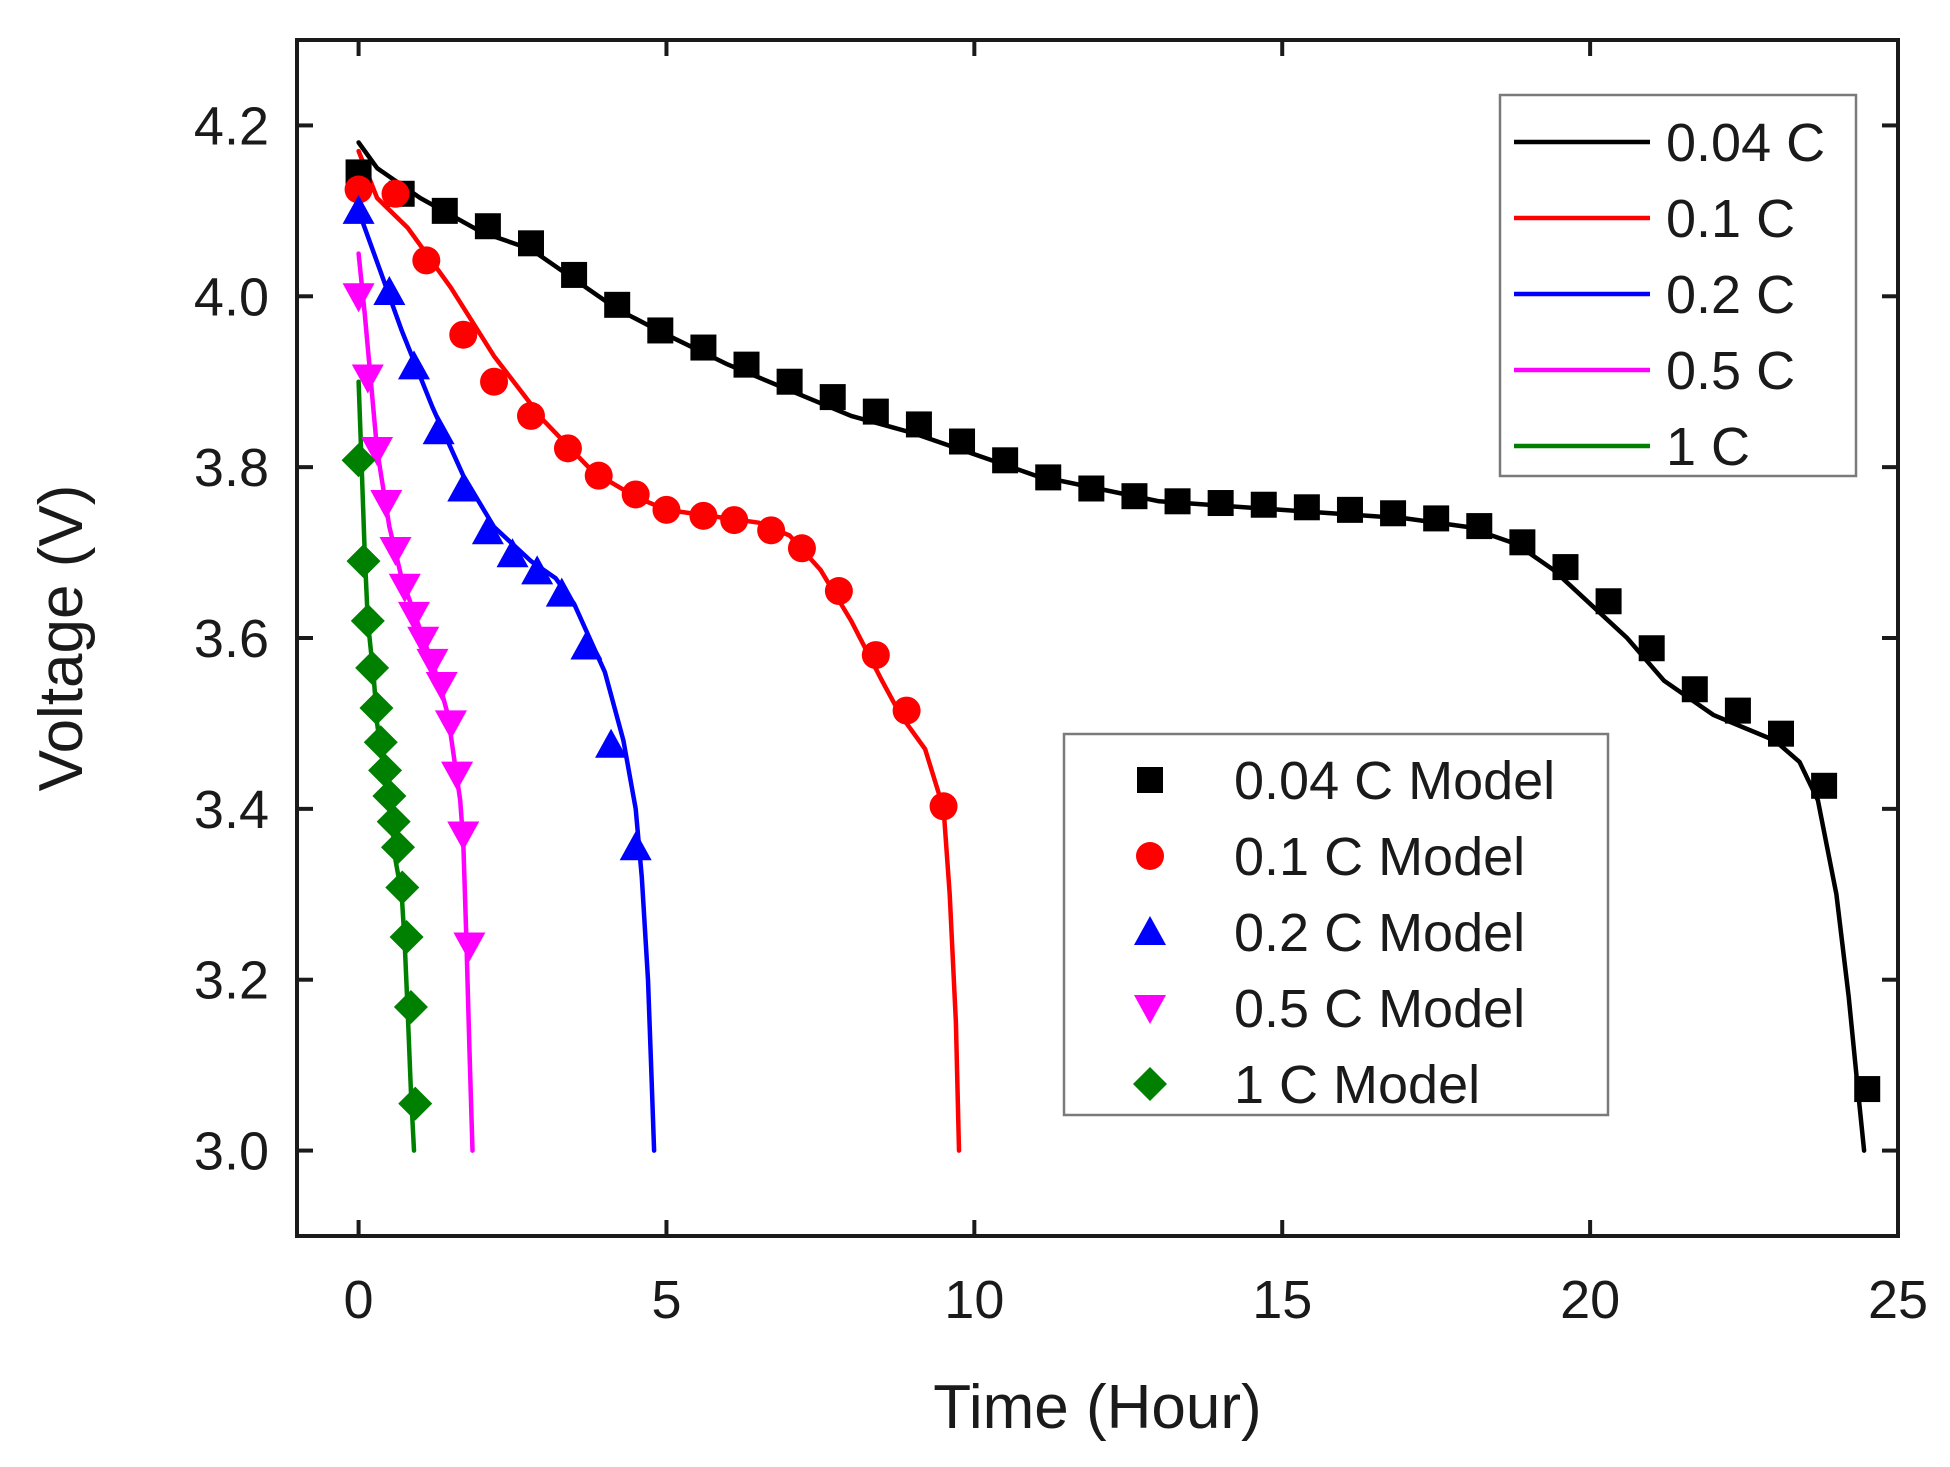 This screenshot has width=1950, height=1467. What do you see at coordinates (974, 1300) in the screenshot?
I see `x-tick-label: 10` at bounding box center [974, 1300].